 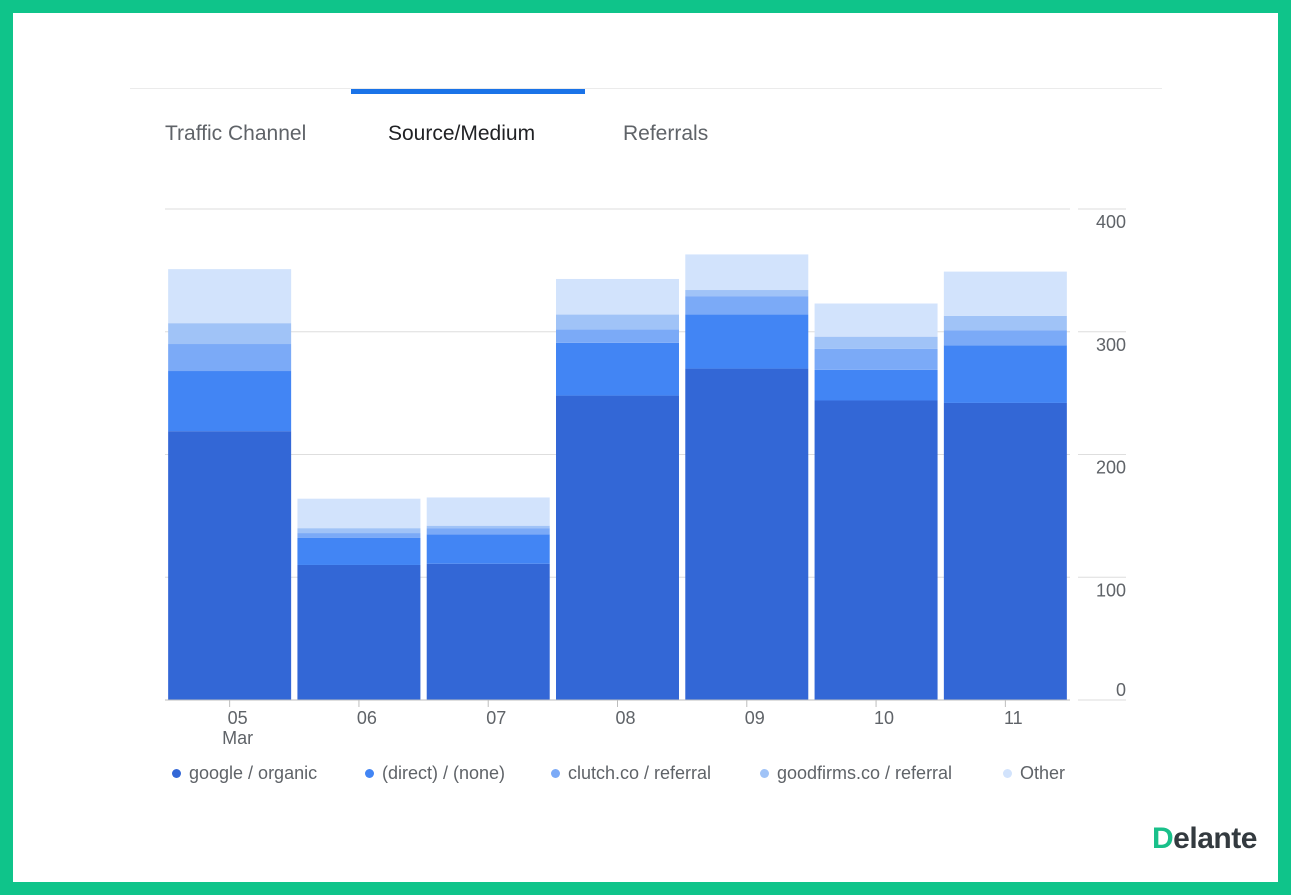 What do you see at coordinates (1111, 468) in the screenshot?
I see `y-tick-label: 200` at bounding box center [1111, 468].